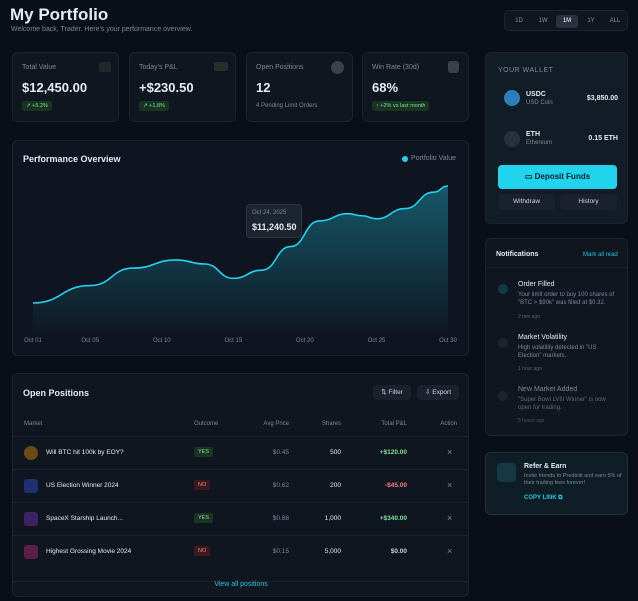 The height and width of the screenshot is (601, 638). Describe the element at coordinates (395, 392) in the screenshot. I see `button-label: Filter` at that location.